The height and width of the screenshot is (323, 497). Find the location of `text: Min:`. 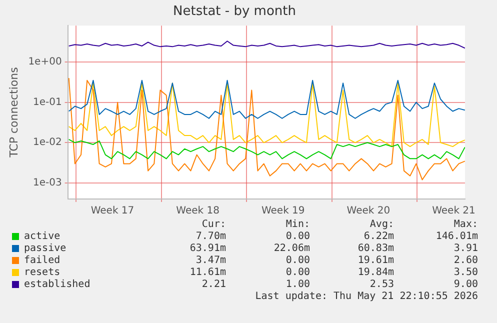

text: Min: is located at coordinates (297, 225).